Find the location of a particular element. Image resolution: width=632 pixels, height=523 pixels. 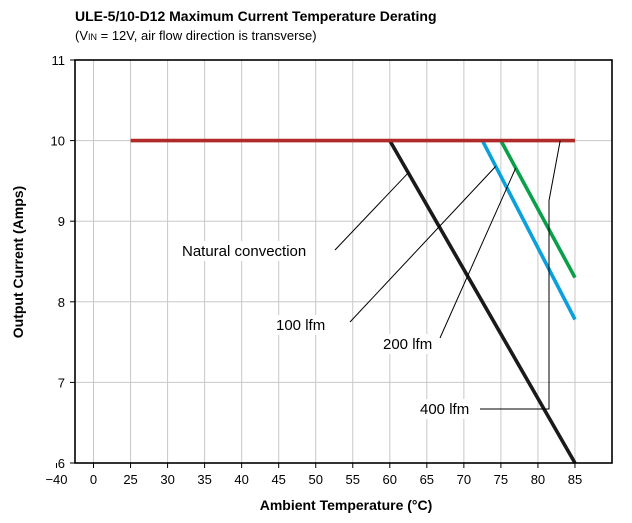

series-line-200-lfm is located at coordinates (538, 209).